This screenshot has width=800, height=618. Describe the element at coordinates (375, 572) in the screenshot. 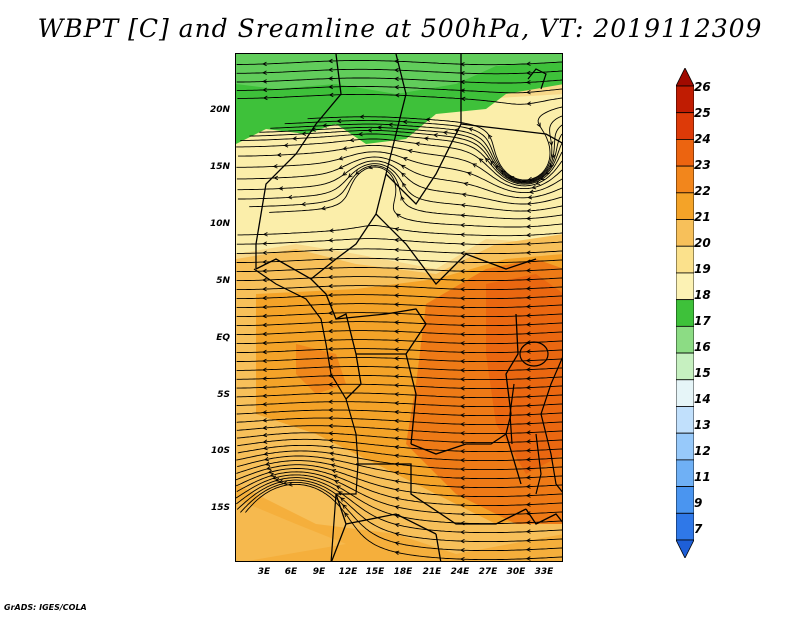

I see `lon-label-15e: 15E` at that location.